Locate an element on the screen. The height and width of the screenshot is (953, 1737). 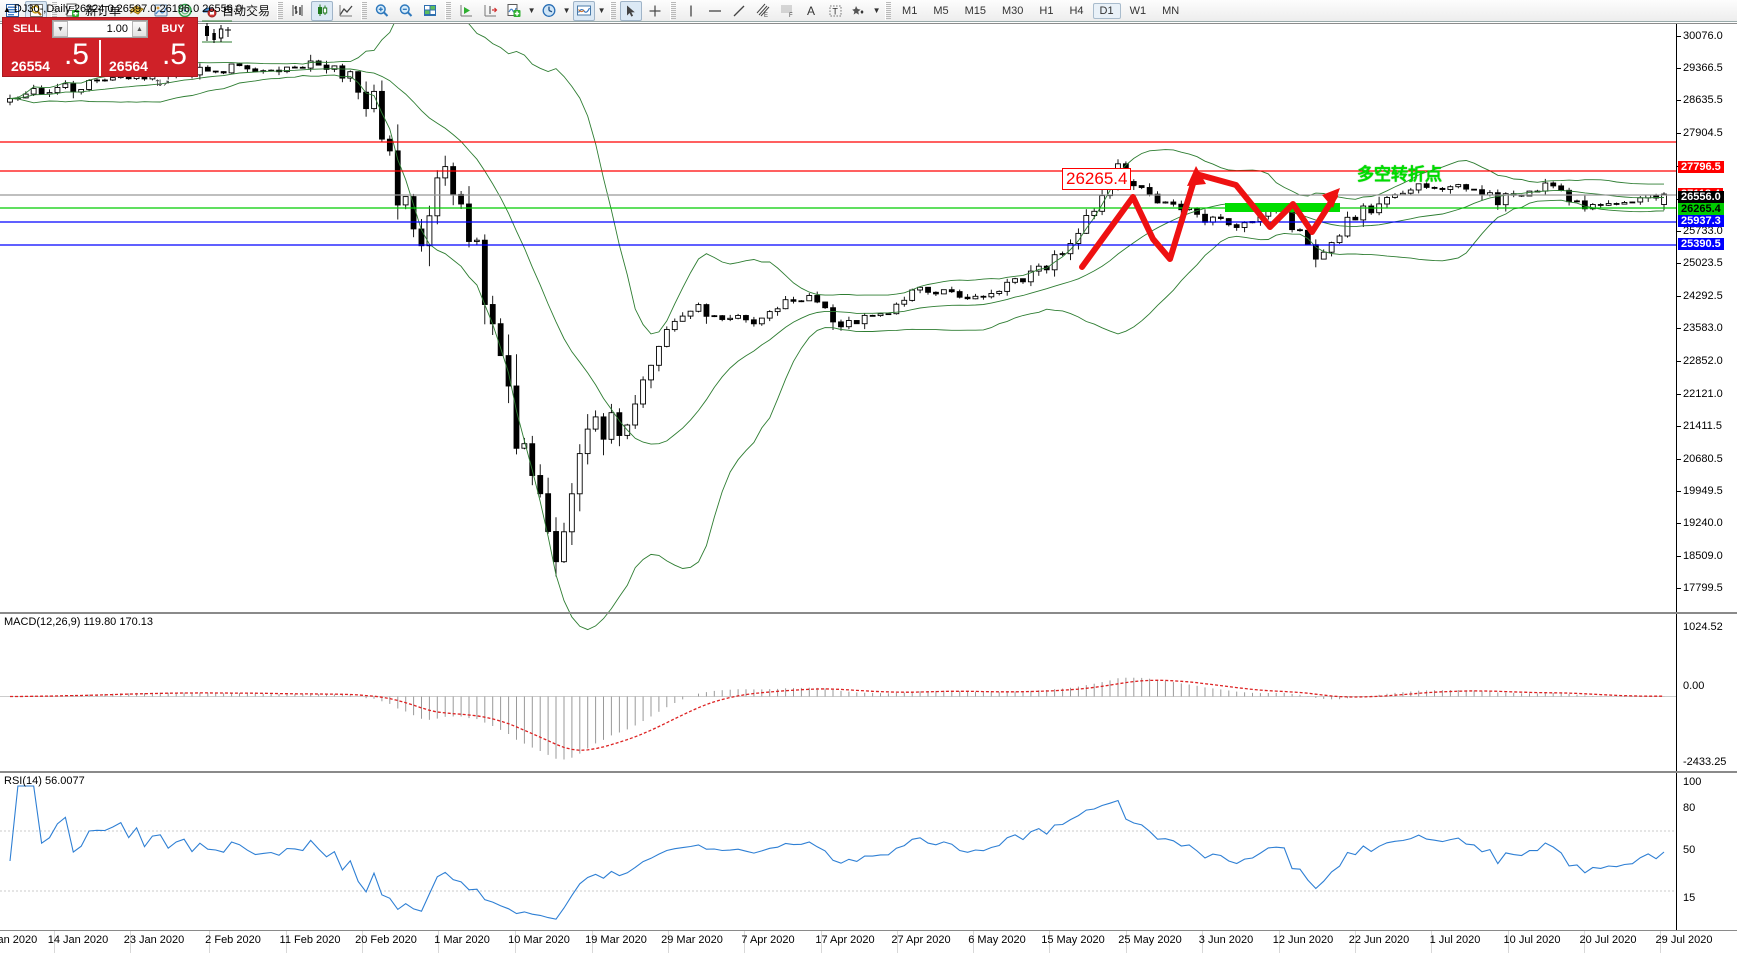
one-click-trading-panel: SELL ▼ 1.00 ▲ BUY 26554 .5 26564 .5 is located at coordinates (100, 47).